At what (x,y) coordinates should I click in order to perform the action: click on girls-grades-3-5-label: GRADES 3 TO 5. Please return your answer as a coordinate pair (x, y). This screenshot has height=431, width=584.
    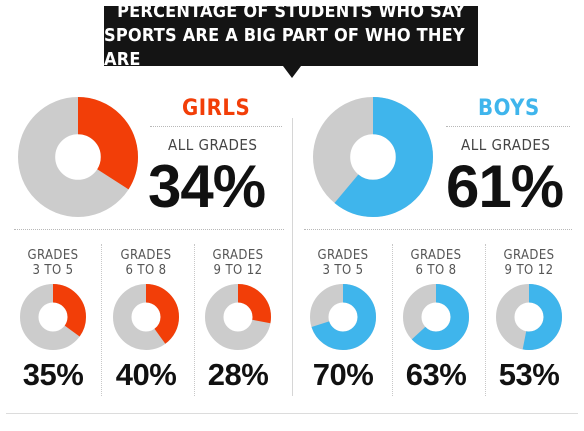
    Looking at the image, I should click on (53, 263).